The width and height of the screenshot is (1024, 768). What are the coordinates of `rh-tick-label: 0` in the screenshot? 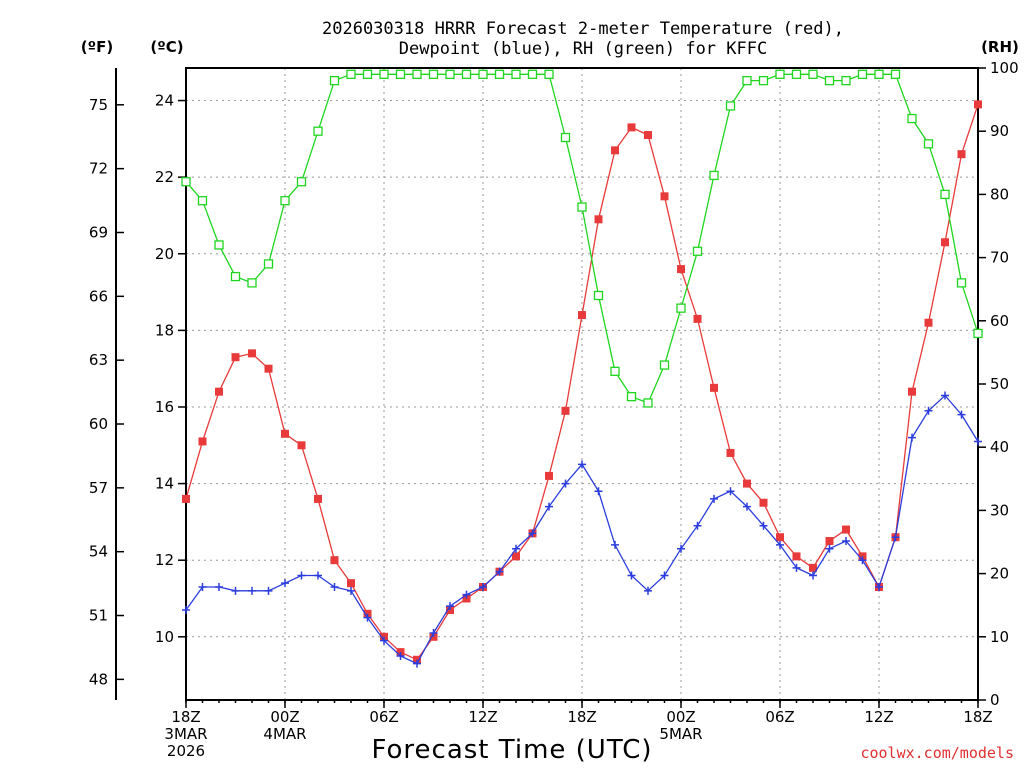 It's located at (995, 700).